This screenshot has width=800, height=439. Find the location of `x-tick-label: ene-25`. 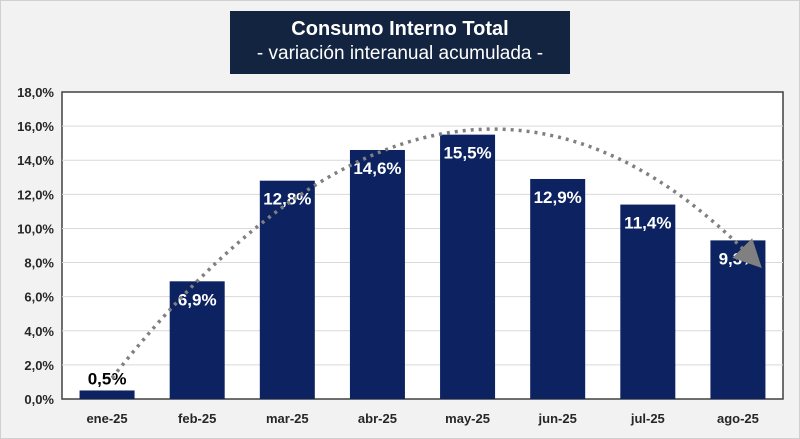

x-tick-label: ene-25 is located at coordinates (106, 418).